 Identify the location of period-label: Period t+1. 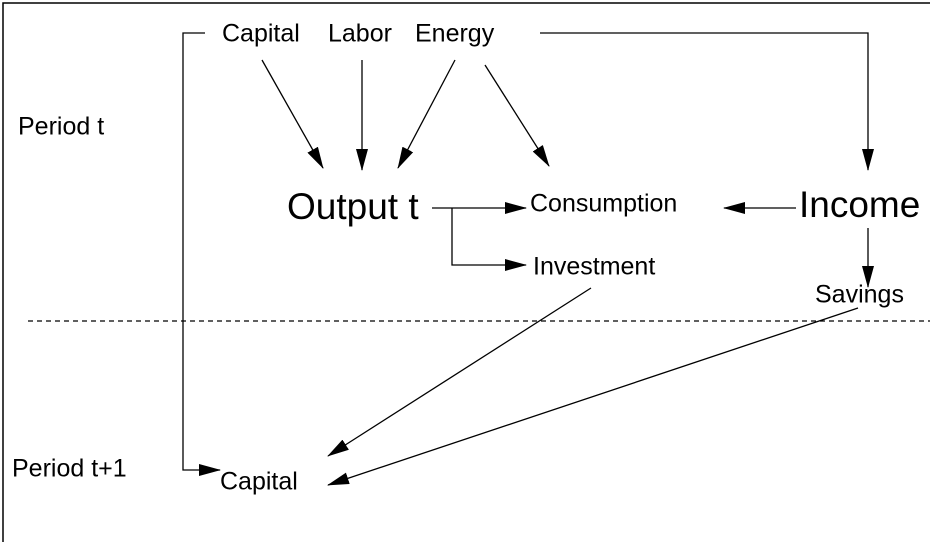
(69, 469).